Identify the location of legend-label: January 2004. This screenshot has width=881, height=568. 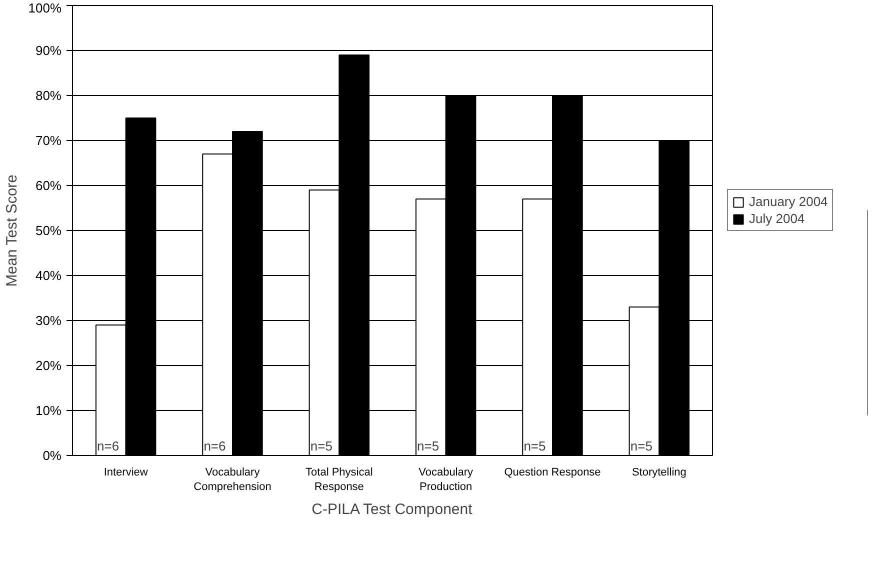
(788, 201).